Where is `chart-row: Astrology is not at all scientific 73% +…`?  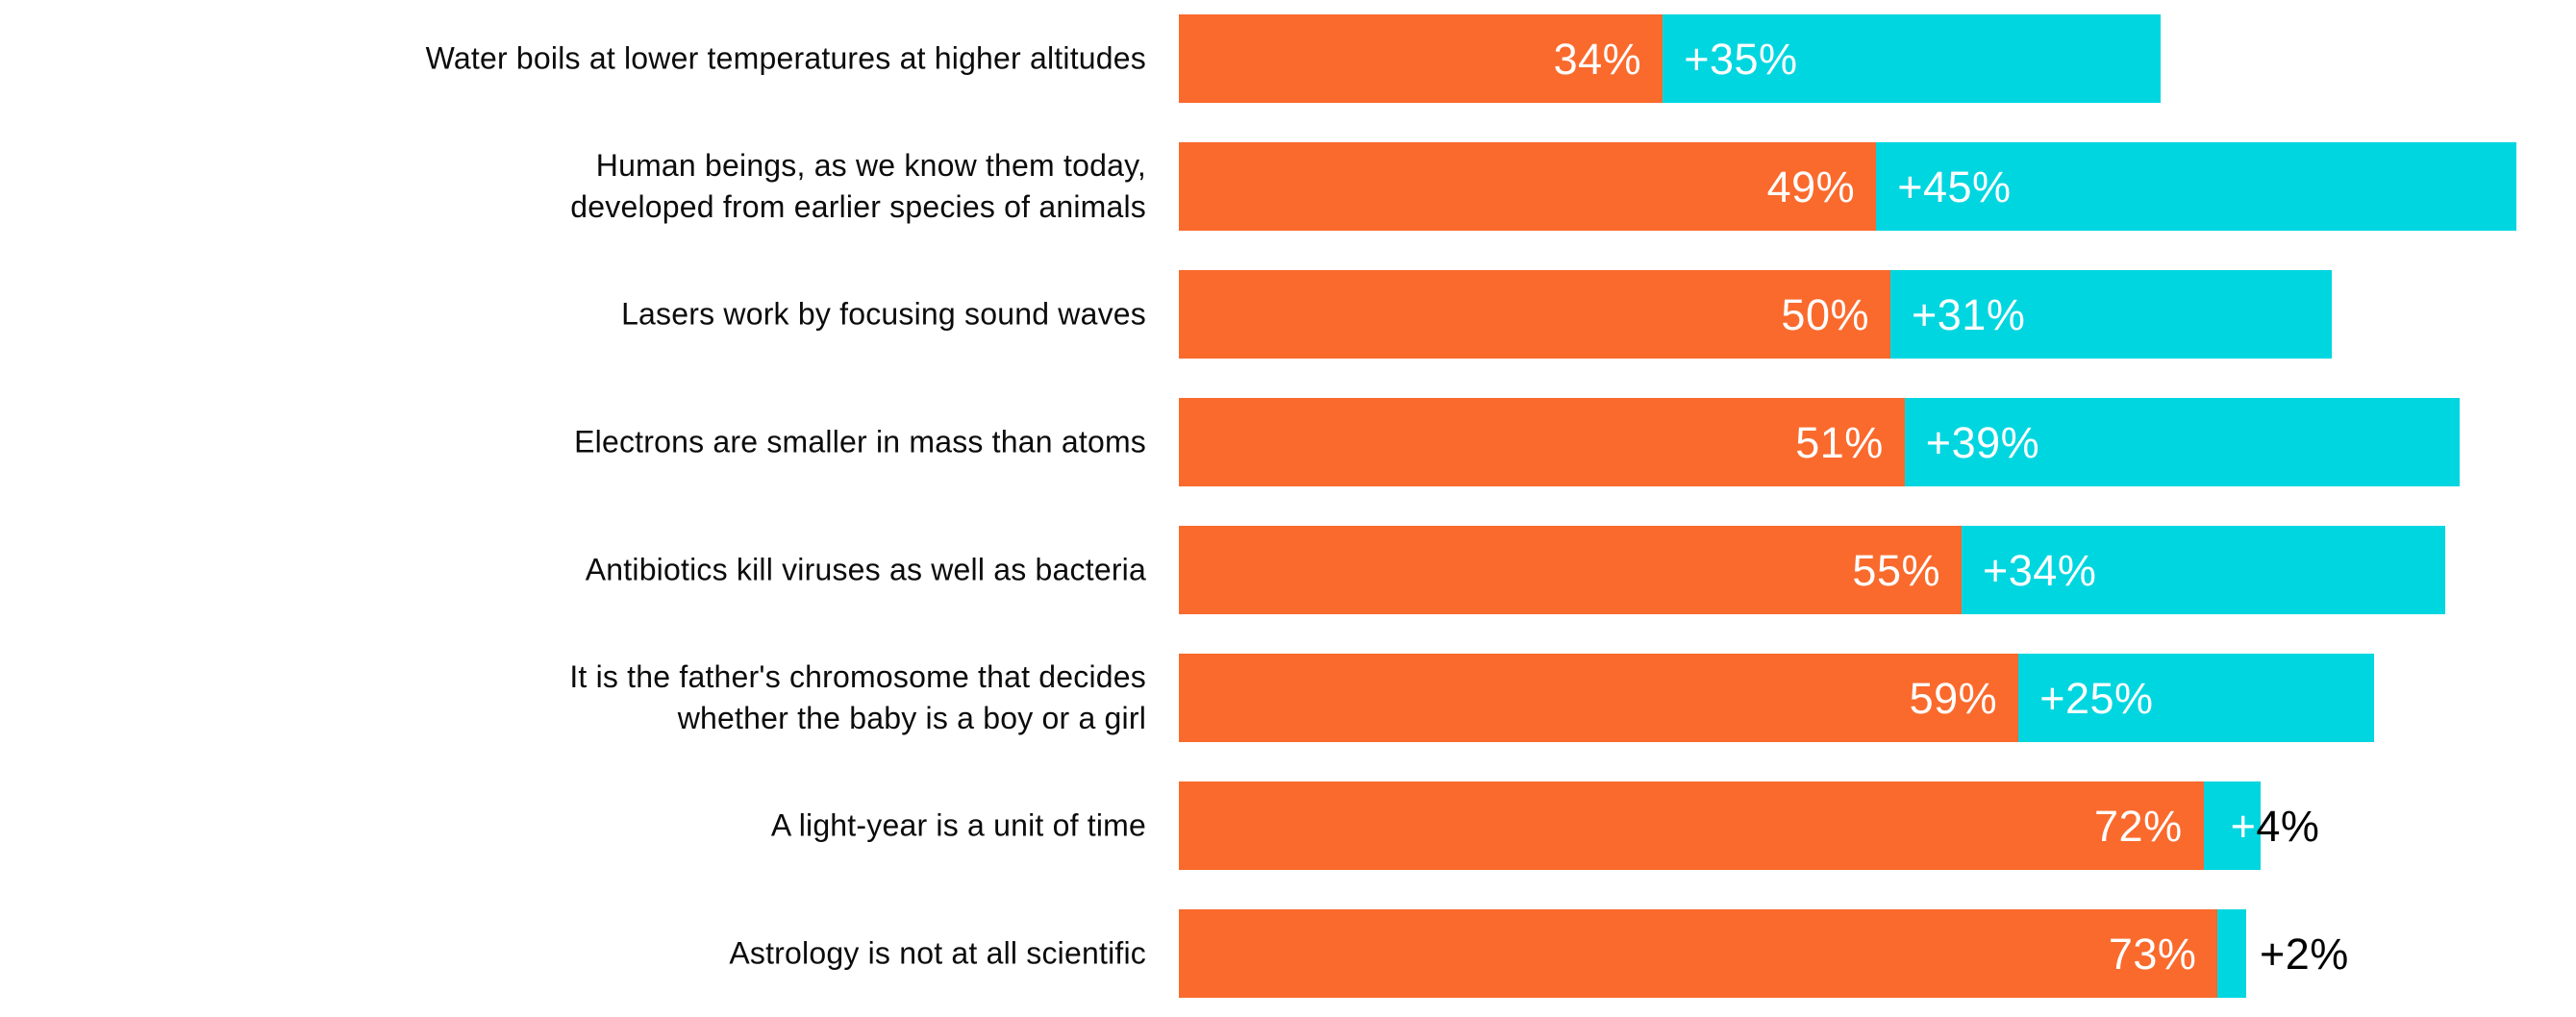
chart-row: Astrology is not at all scientific 73% +… is located at coordinates (1288, 953).